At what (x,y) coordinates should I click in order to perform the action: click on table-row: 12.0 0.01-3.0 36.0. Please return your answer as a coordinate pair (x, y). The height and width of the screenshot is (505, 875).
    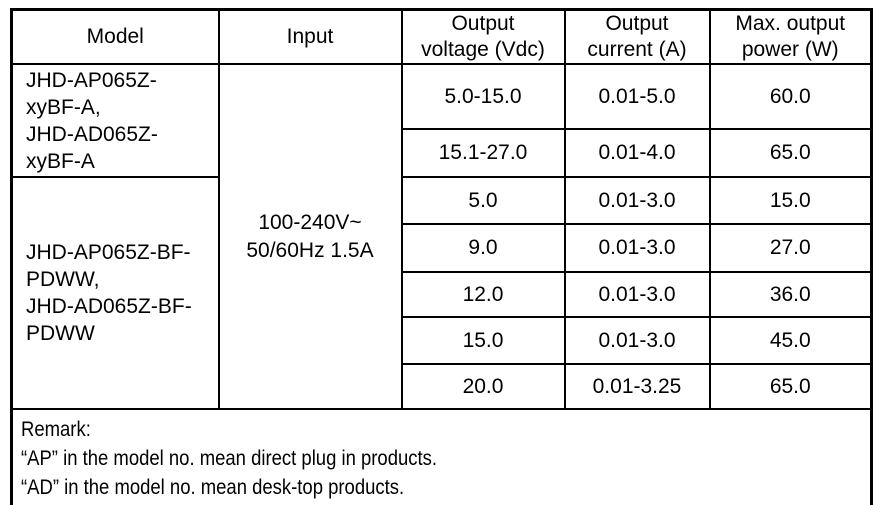
    Looking at the image, I should click on (442, 294).